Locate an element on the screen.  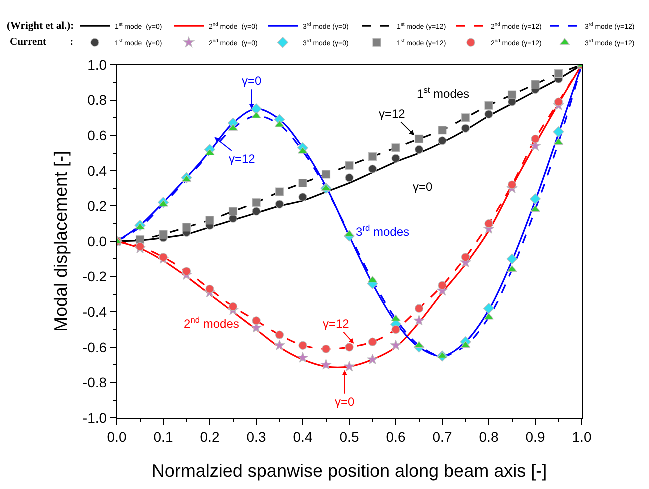
y-tick-label: 0.2 is located at coordinates (98, 206).